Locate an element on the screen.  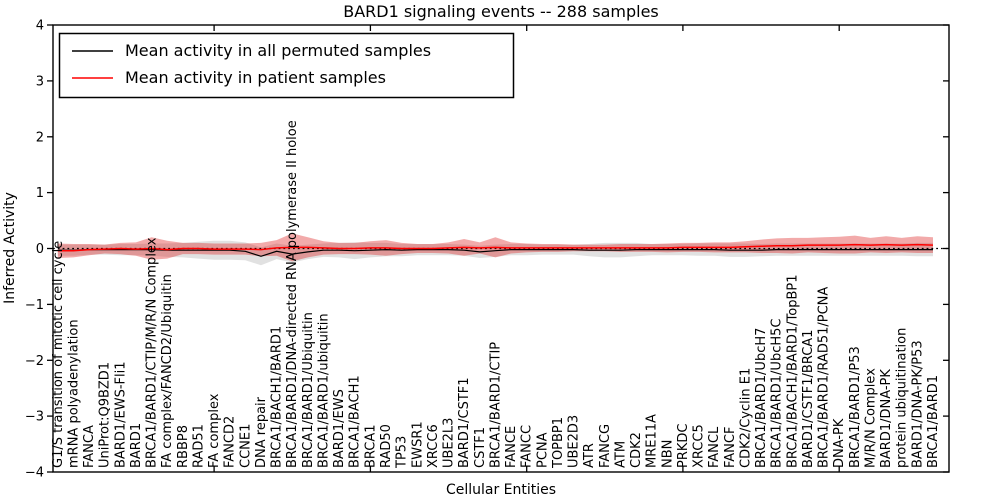
x-tick-label: M/R/N Complex is located at coordinates (871, 418).